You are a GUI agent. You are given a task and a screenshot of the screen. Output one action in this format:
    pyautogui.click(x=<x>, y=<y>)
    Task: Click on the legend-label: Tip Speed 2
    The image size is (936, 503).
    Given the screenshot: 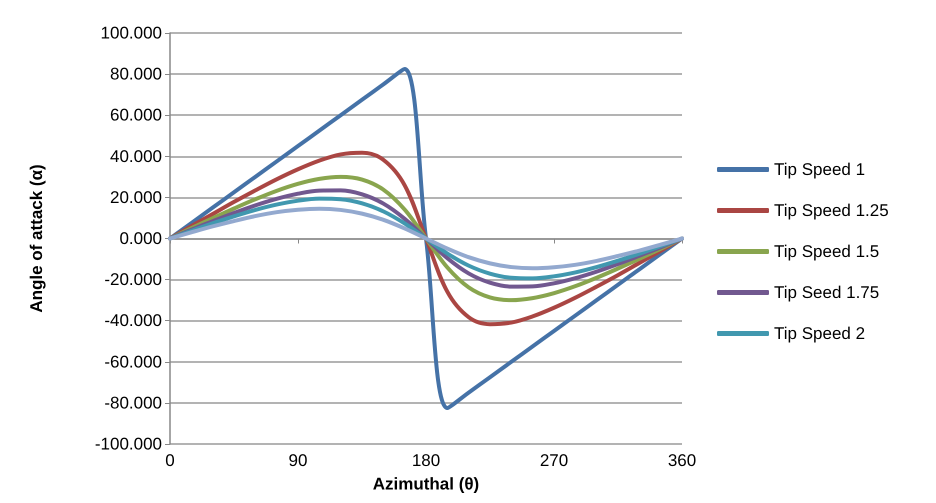 What is the action you would take?
    pyautogui.click(x=820, y=333)
    